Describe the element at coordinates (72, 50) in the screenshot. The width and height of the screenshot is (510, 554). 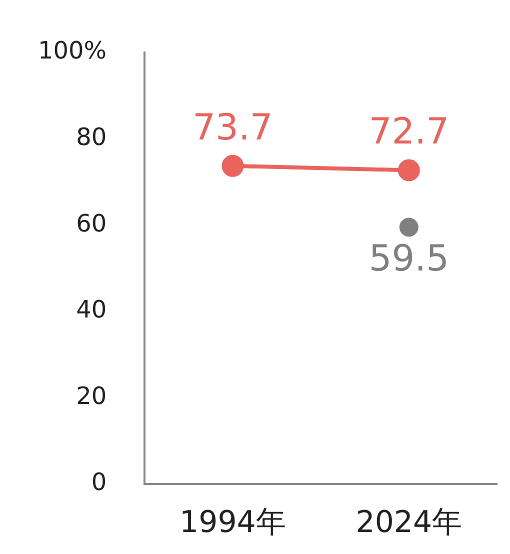
I see `y-tick-label: 100%` at that location.